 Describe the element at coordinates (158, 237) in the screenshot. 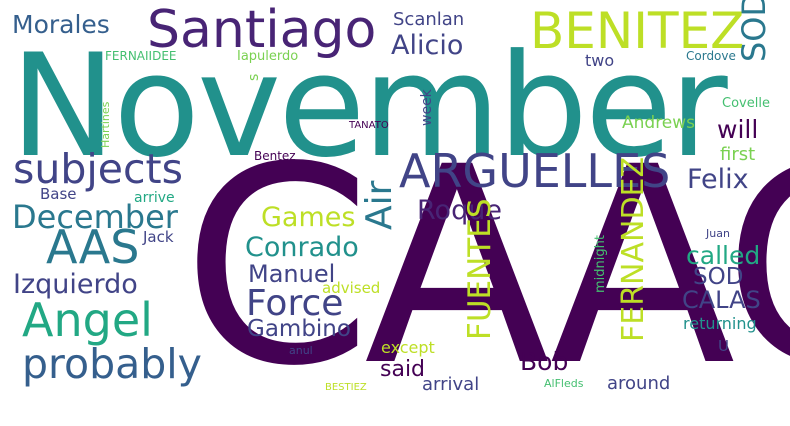

I see `word-jack: Jack` at that location.